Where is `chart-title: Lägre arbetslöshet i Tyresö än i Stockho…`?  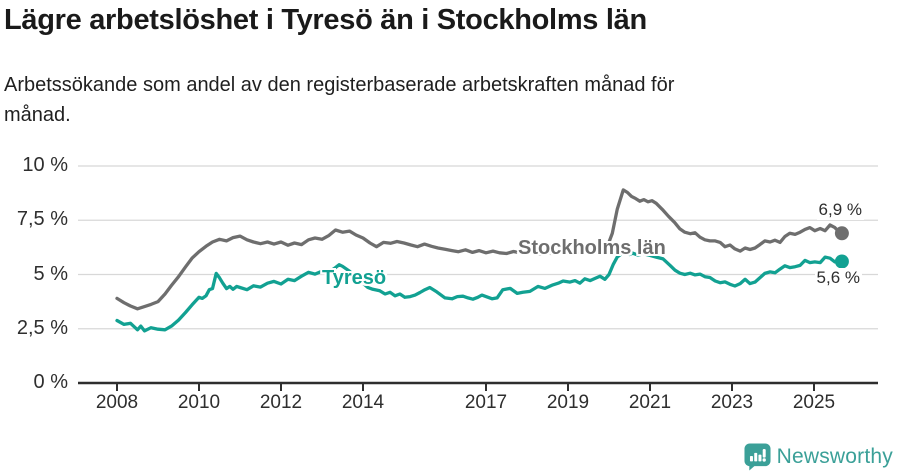
chart-title: Lägre arbetslöshet i Tyresö än i Stockho… is located at coordinates (325, 20).